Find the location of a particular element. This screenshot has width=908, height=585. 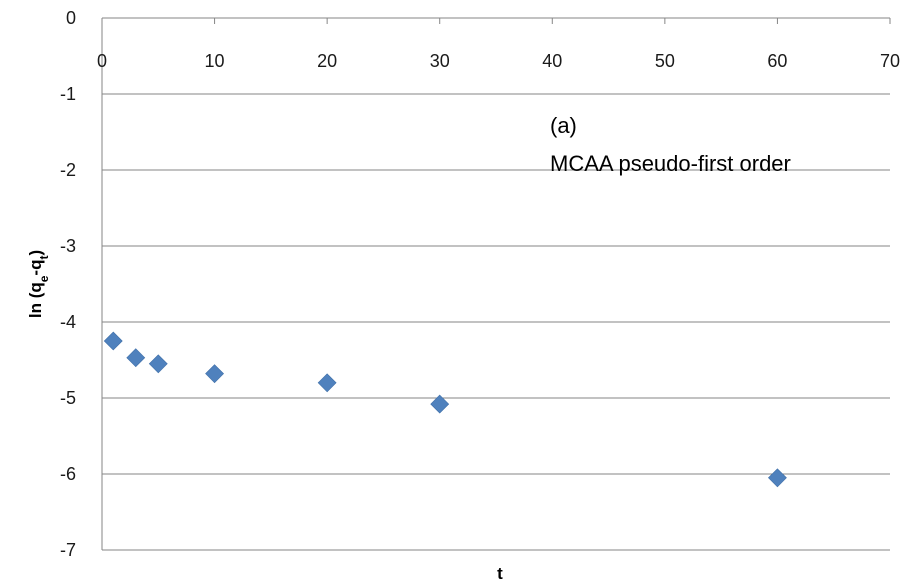

x-tick-label: 0 is located at coordinates (102, 61).